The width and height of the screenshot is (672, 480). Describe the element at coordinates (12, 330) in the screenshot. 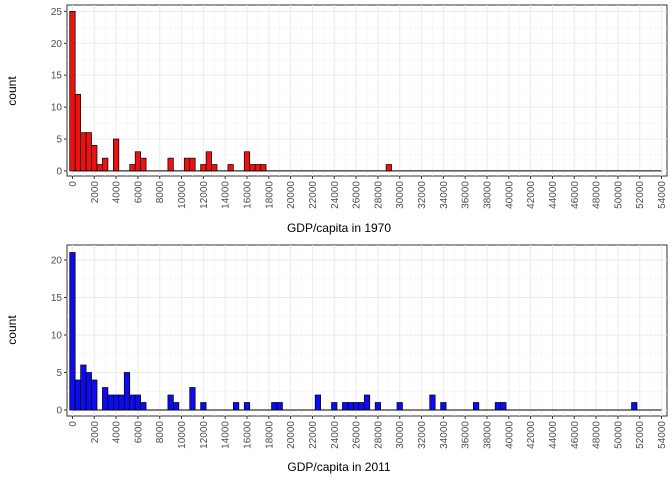

I see `y-axis-title-2011: count` at that location.